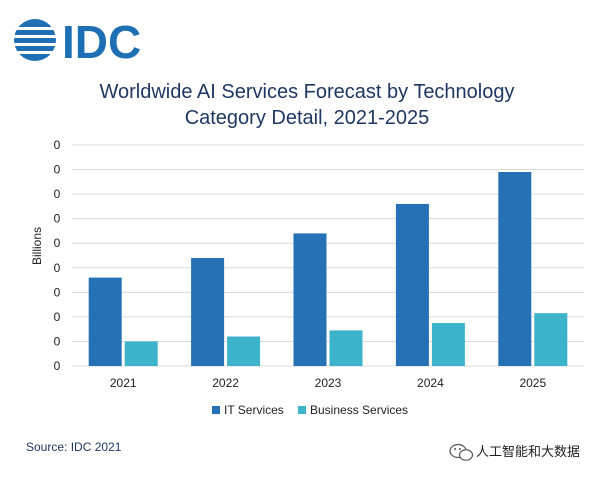 The height and width of the screenshot is (478, 616). I want to click on bar-business-services-2022, so click(244, 351).